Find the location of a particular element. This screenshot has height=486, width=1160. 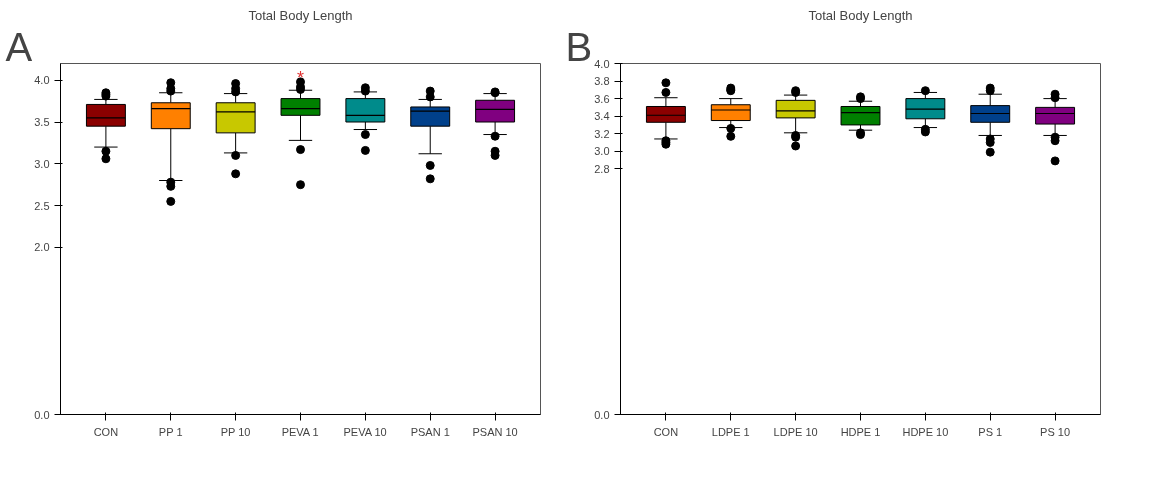

x-tick-label: PS 1 is located at coordinates (990, 431).